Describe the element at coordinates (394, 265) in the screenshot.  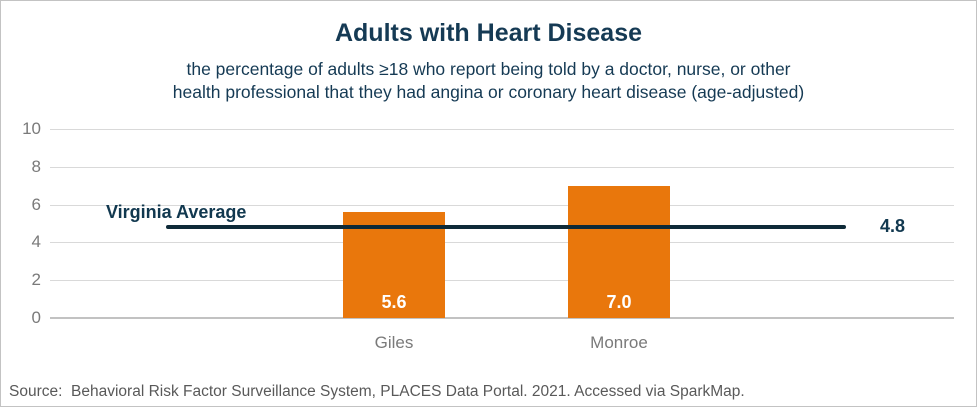
I see `bar-giles: 5.6` at that location.